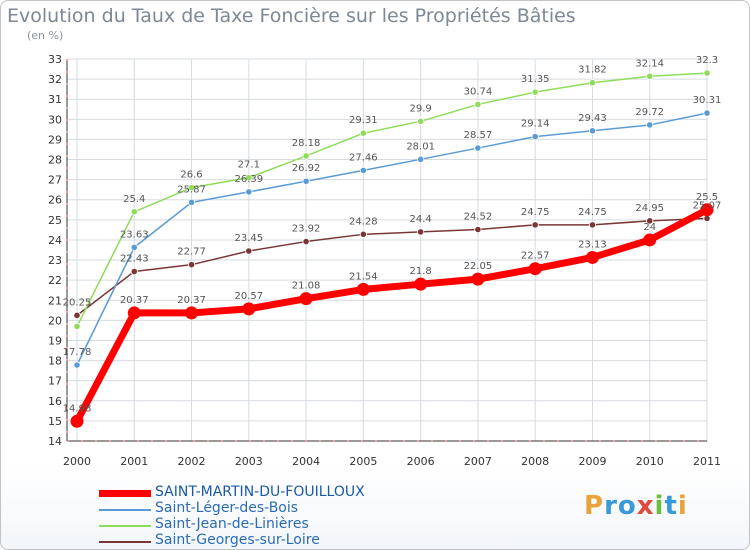 This screenshot has height=550, width=750. What do you see at coordinates (232, 524) in the screenshot?
I see `legend-label: Saint-Jean-de-Linières` at bounding box center [232, 524].